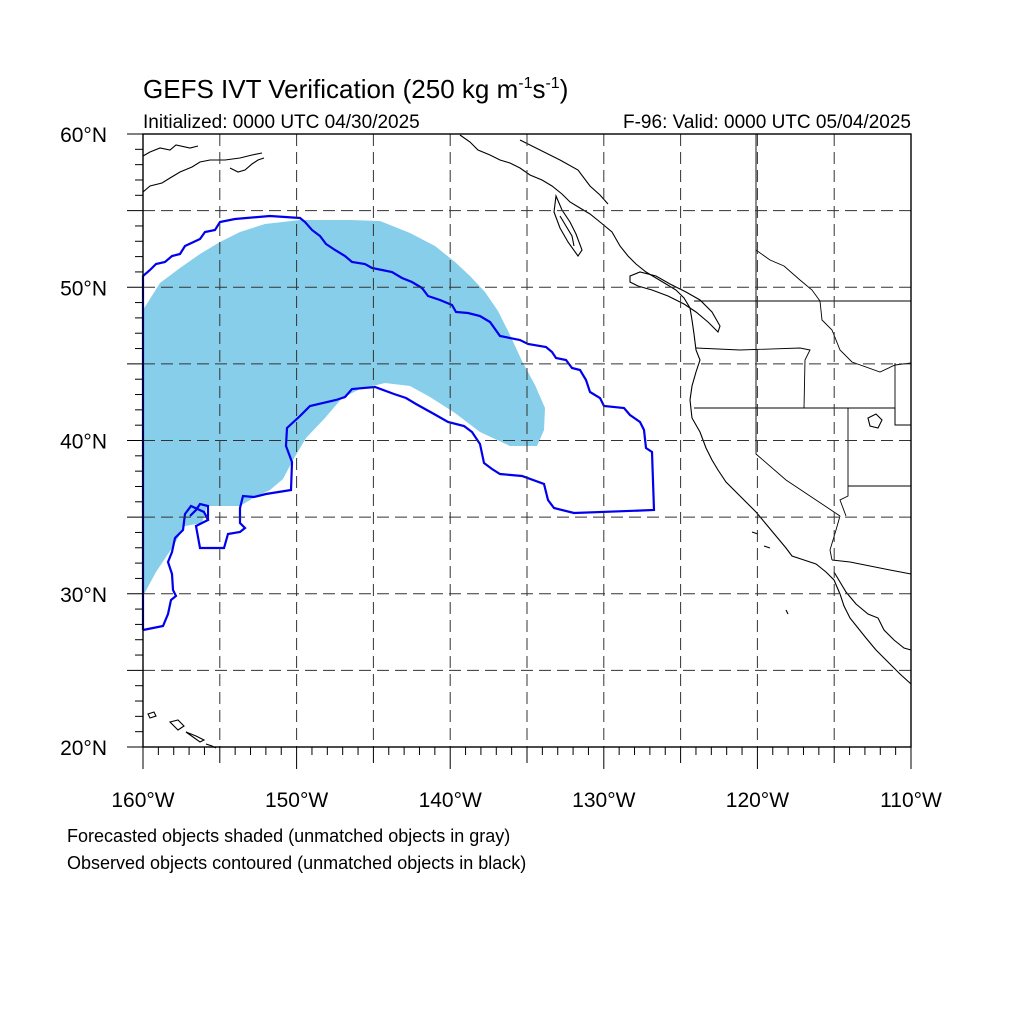 This screenshot has width=1024, height=1024. What do you see at coordinates (83, 748) in the screenshot?
I see `lat-tick-label: 20°N` at bounding box center [83, 748].